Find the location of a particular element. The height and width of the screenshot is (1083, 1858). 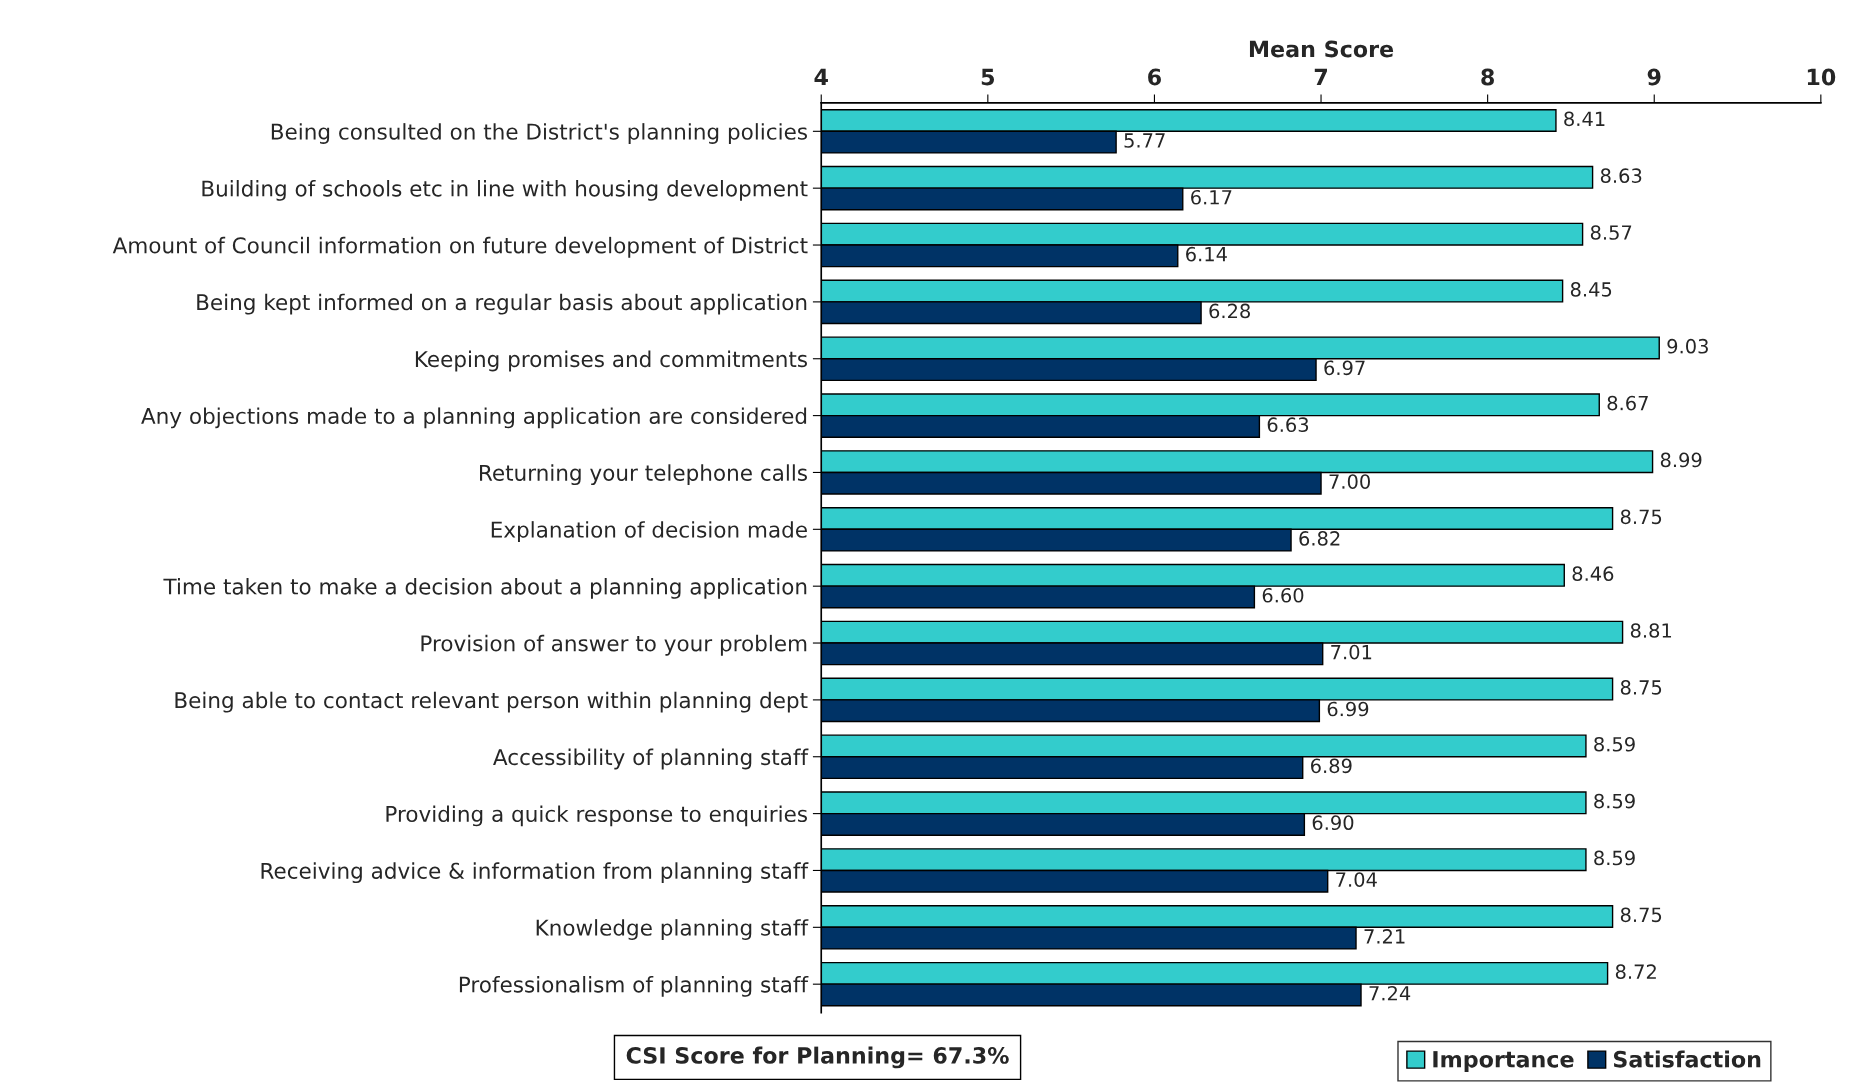

legend-label: Importance is located at coordinates (1503, 1061).